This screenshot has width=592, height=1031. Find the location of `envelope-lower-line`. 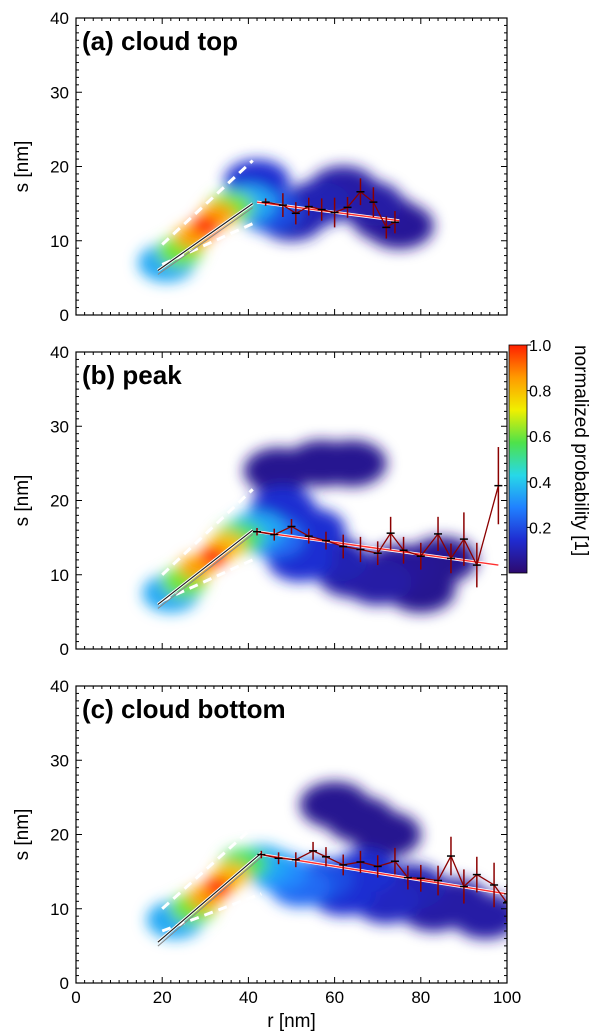

envelope-lower-line is located at coordinates (207, 580).